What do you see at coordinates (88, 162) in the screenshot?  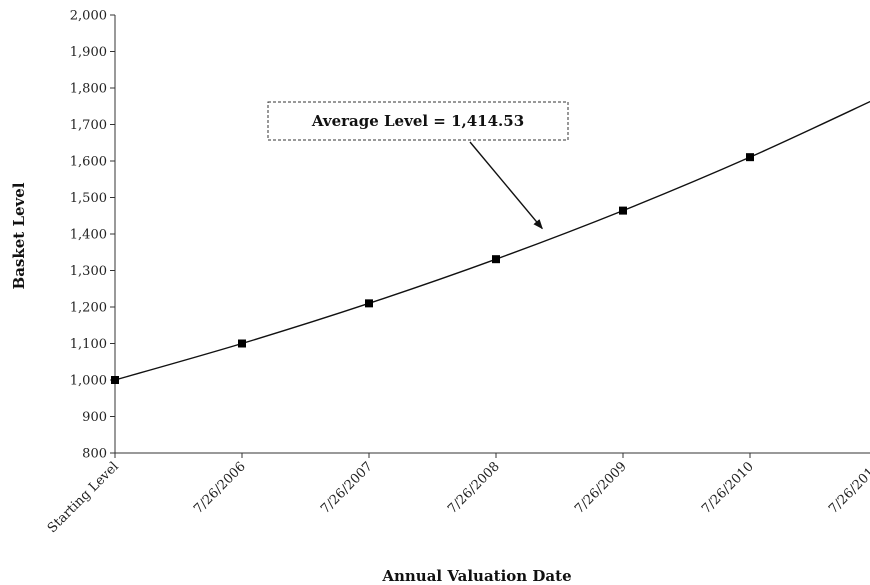 I see `y-tick-label: 1,600` at bounding box center [88, 162].